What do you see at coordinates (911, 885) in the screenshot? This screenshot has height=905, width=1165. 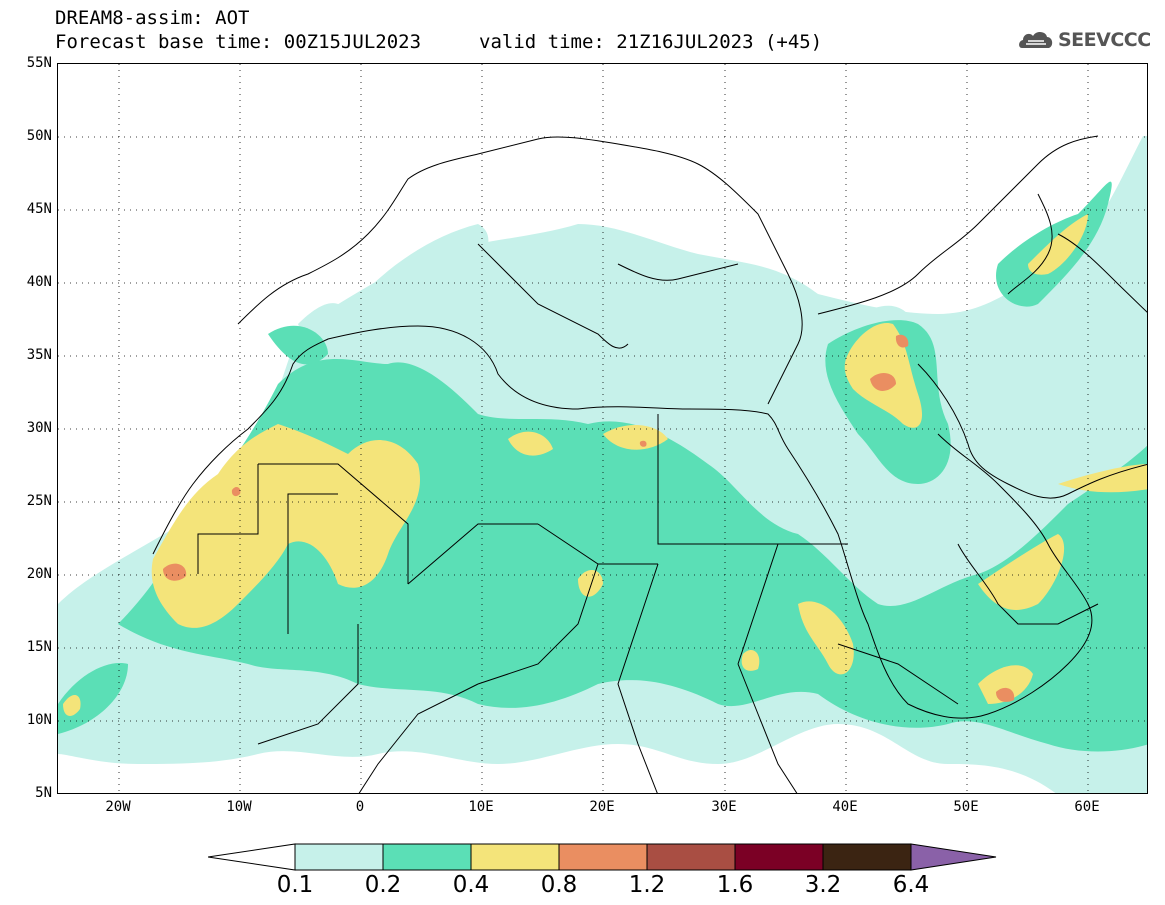 I see `colorbar-label: 6.4` at bounding box center [911, 885].